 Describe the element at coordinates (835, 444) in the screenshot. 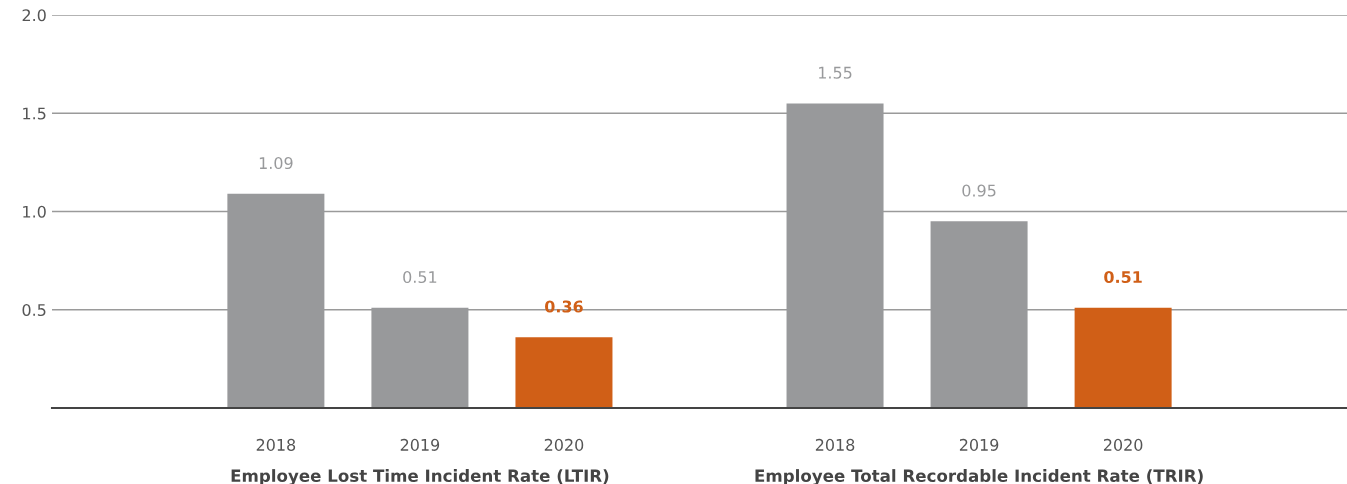

I see `text: 2018` at that location.